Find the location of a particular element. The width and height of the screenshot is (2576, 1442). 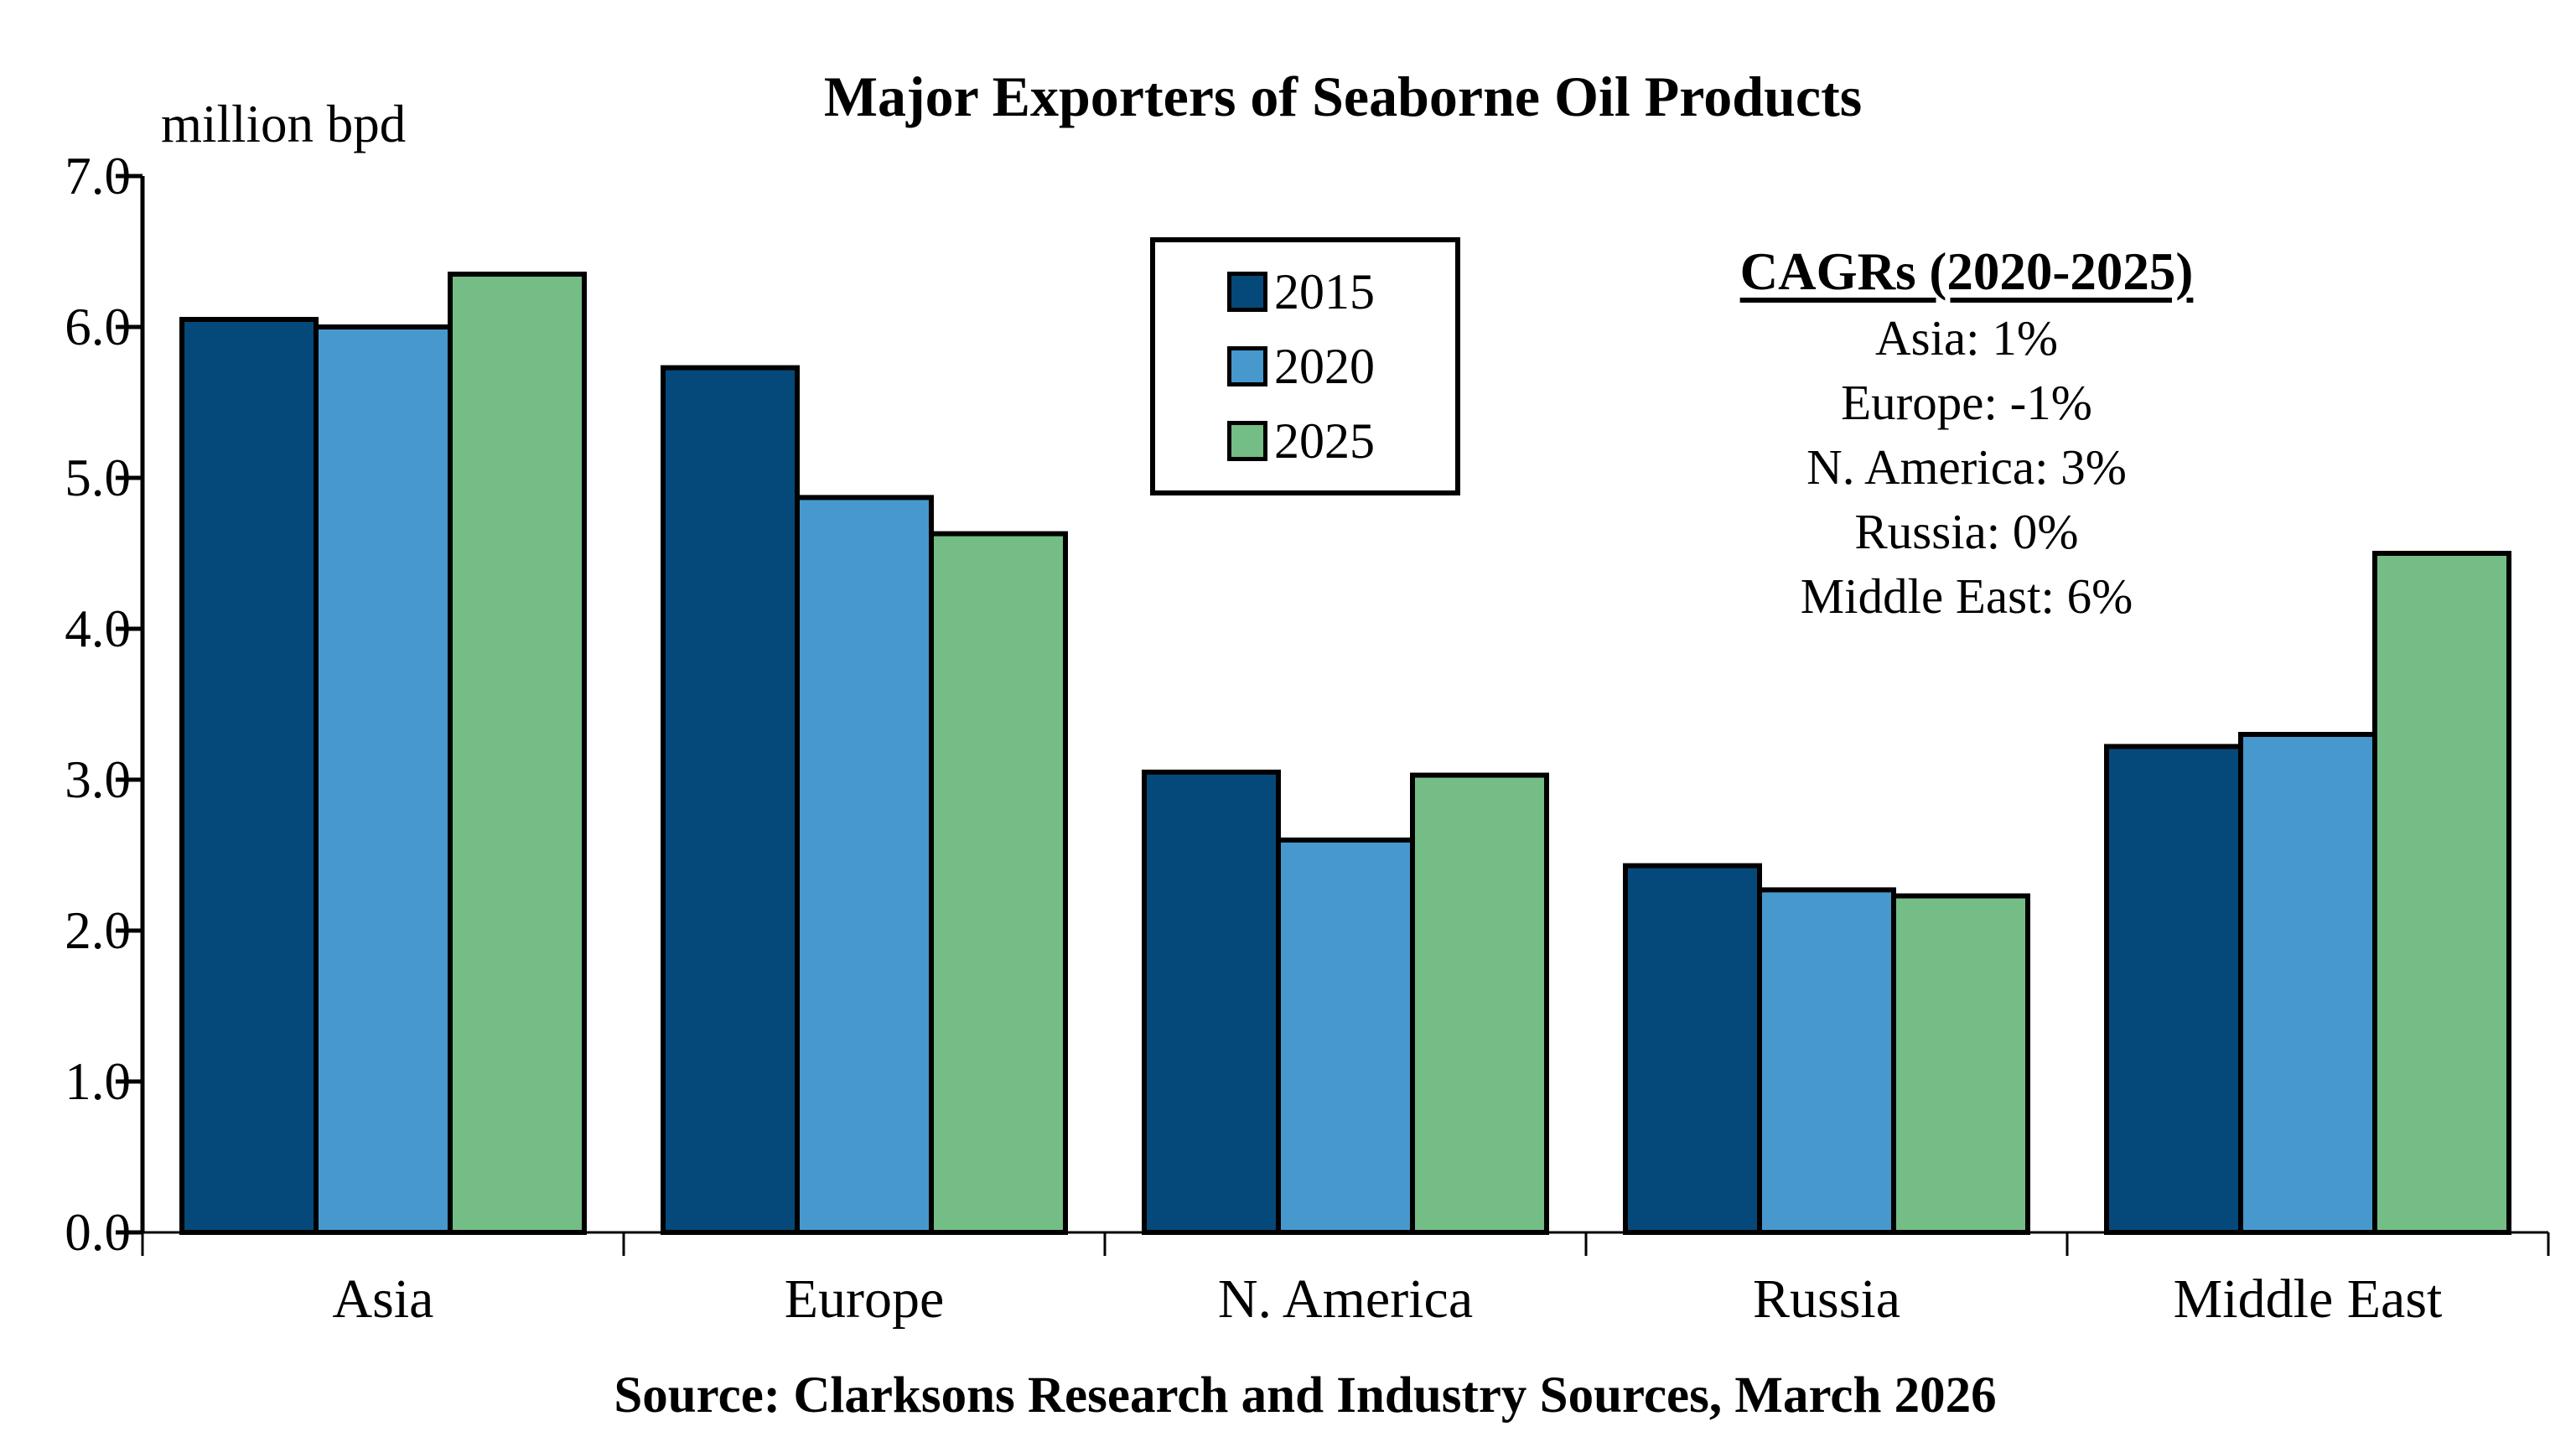

bar-n-america-2025 is located at coordinates (1479, 1003).